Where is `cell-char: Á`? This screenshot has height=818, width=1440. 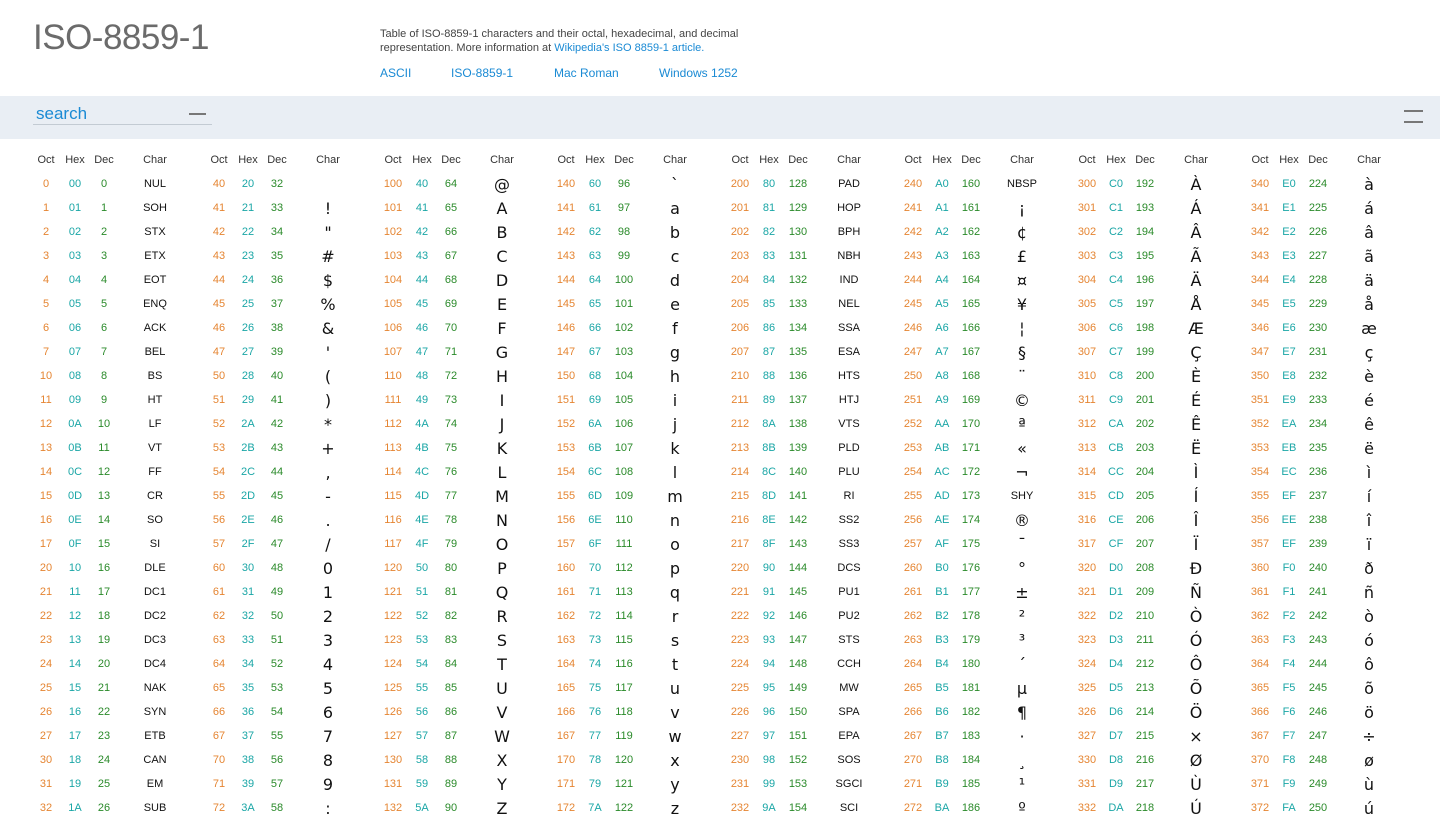 cell-char: Á is located at coordinates (1196, 208).